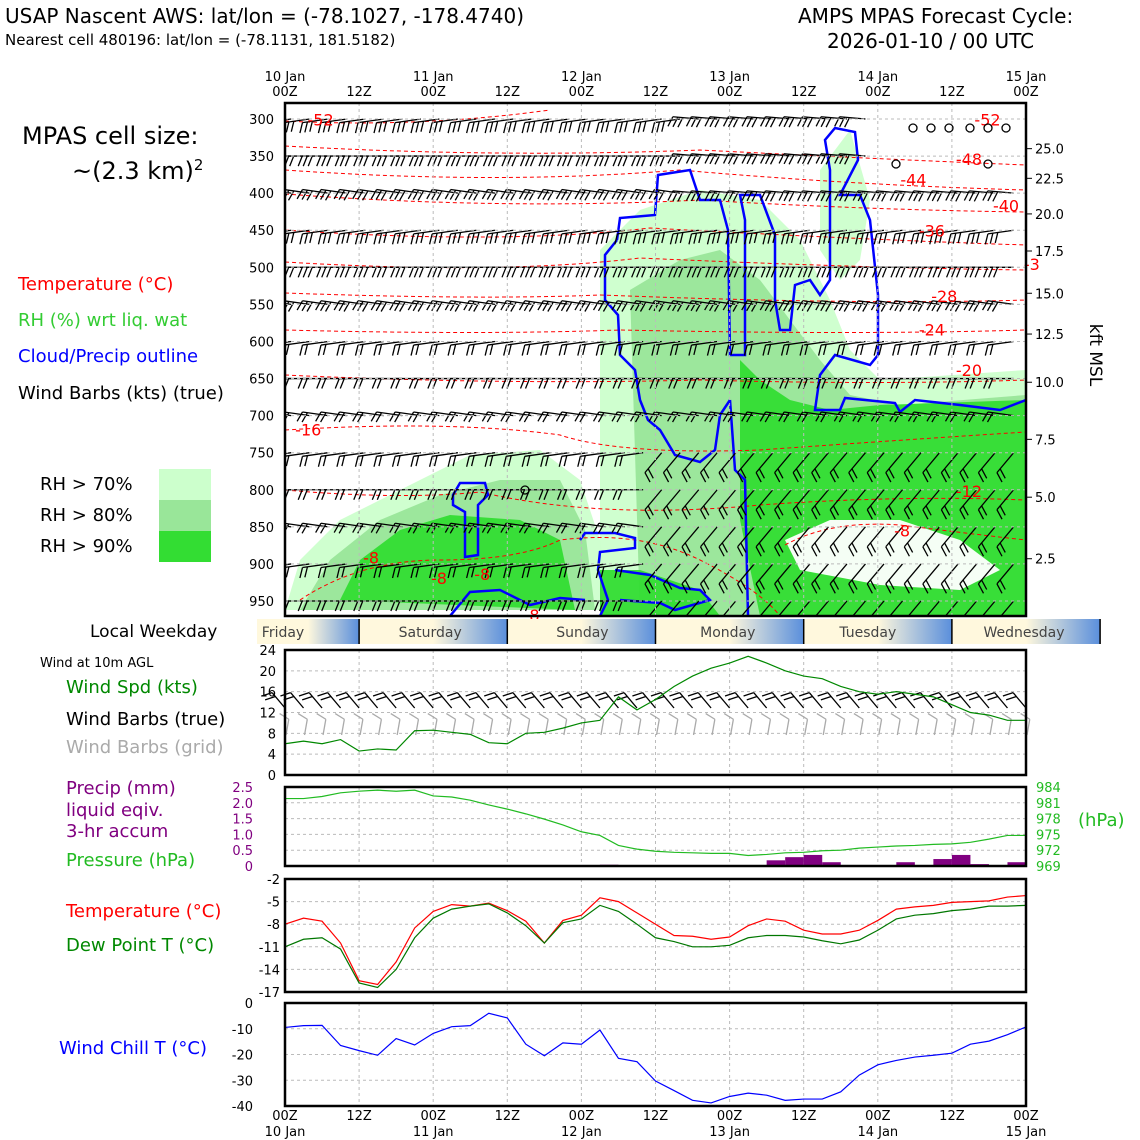 The width and height of the screenshot is (1140, 1140). I want to click on weekday-label-Tuesday: Tuesday, so click(867, 633).